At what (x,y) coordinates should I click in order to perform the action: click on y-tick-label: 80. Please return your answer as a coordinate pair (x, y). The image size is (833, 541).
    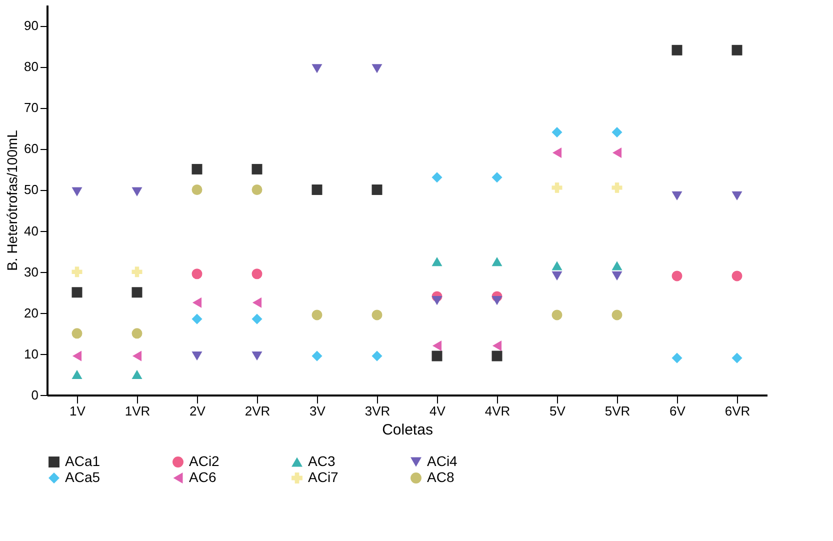
    Looking at the image, I should click on (31, 66).